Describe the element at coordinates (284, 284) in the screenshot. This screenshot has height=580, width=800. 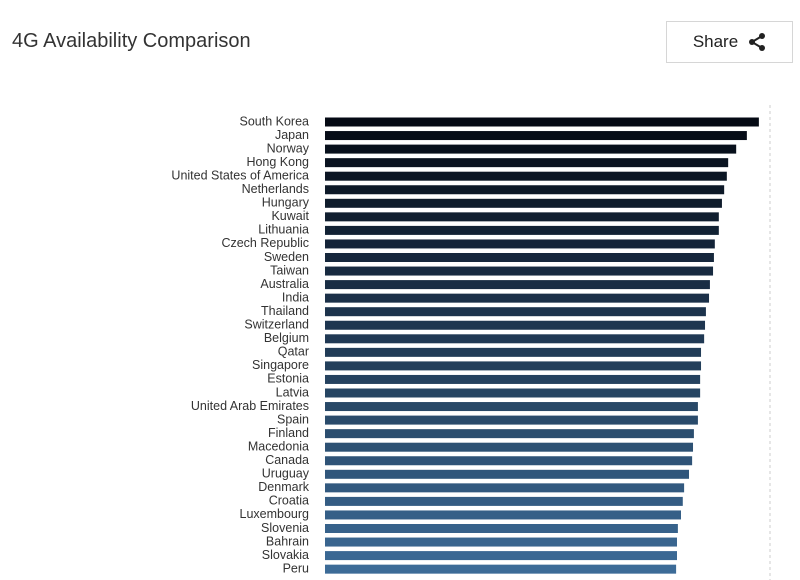
I see `y-tick-label: Australia` at that location.